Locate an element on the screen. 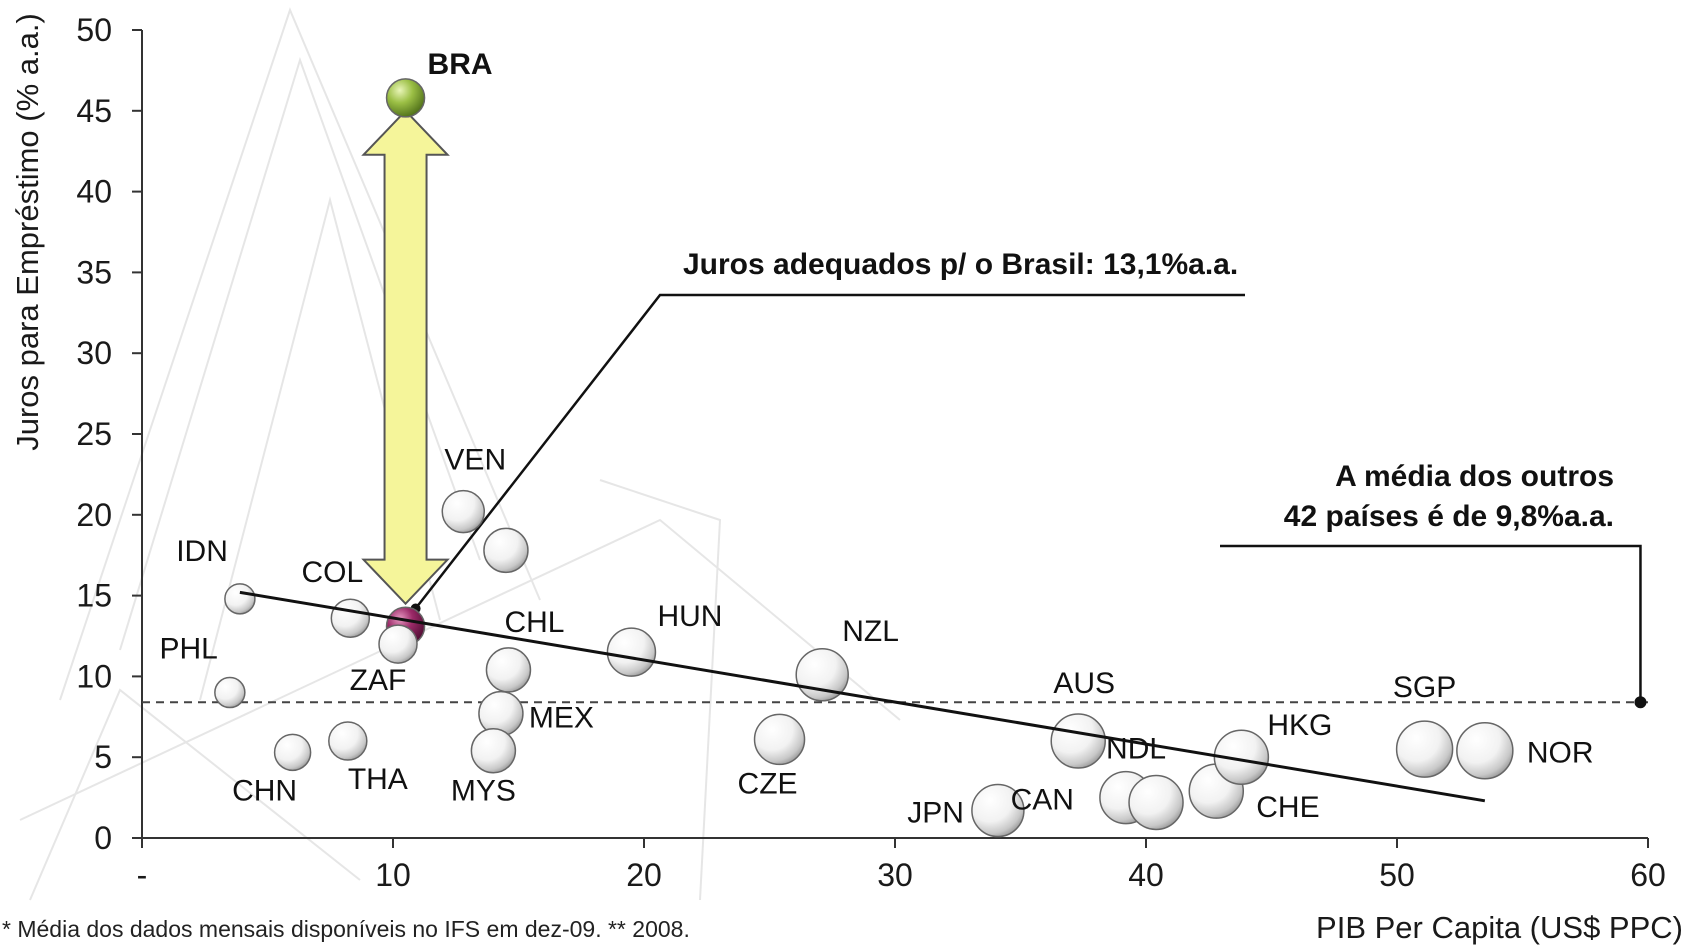 Image resolution: width=1688 pixels, height=947 pixels. x-tick-label: 50 is located at coordinates (1397, 875).